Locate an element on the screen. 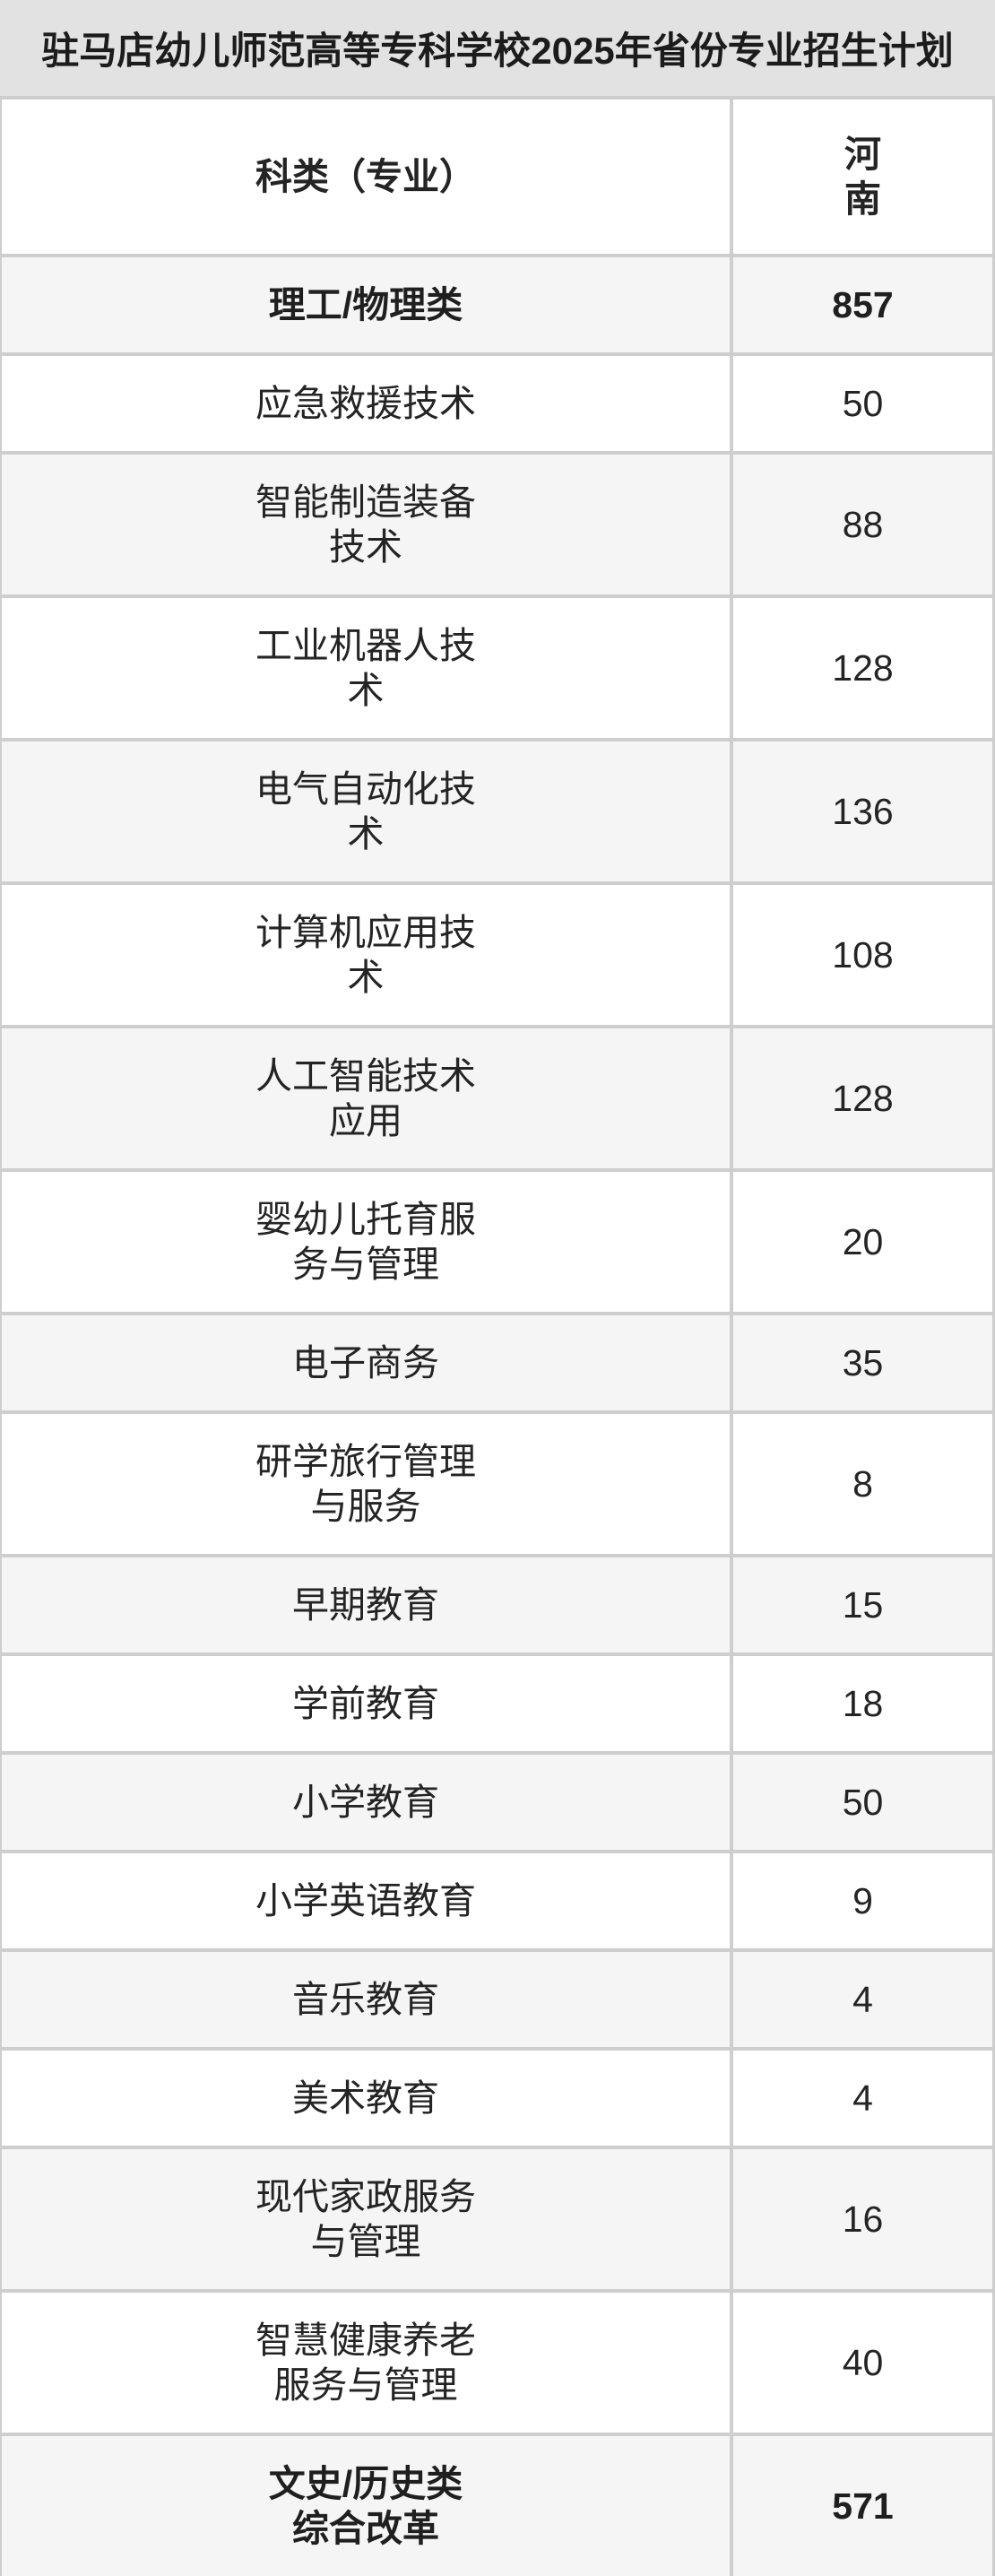 This screenshot has width=995, height=2576. specialty-label: 理工/物理类 is located at coordinates (365, 304).